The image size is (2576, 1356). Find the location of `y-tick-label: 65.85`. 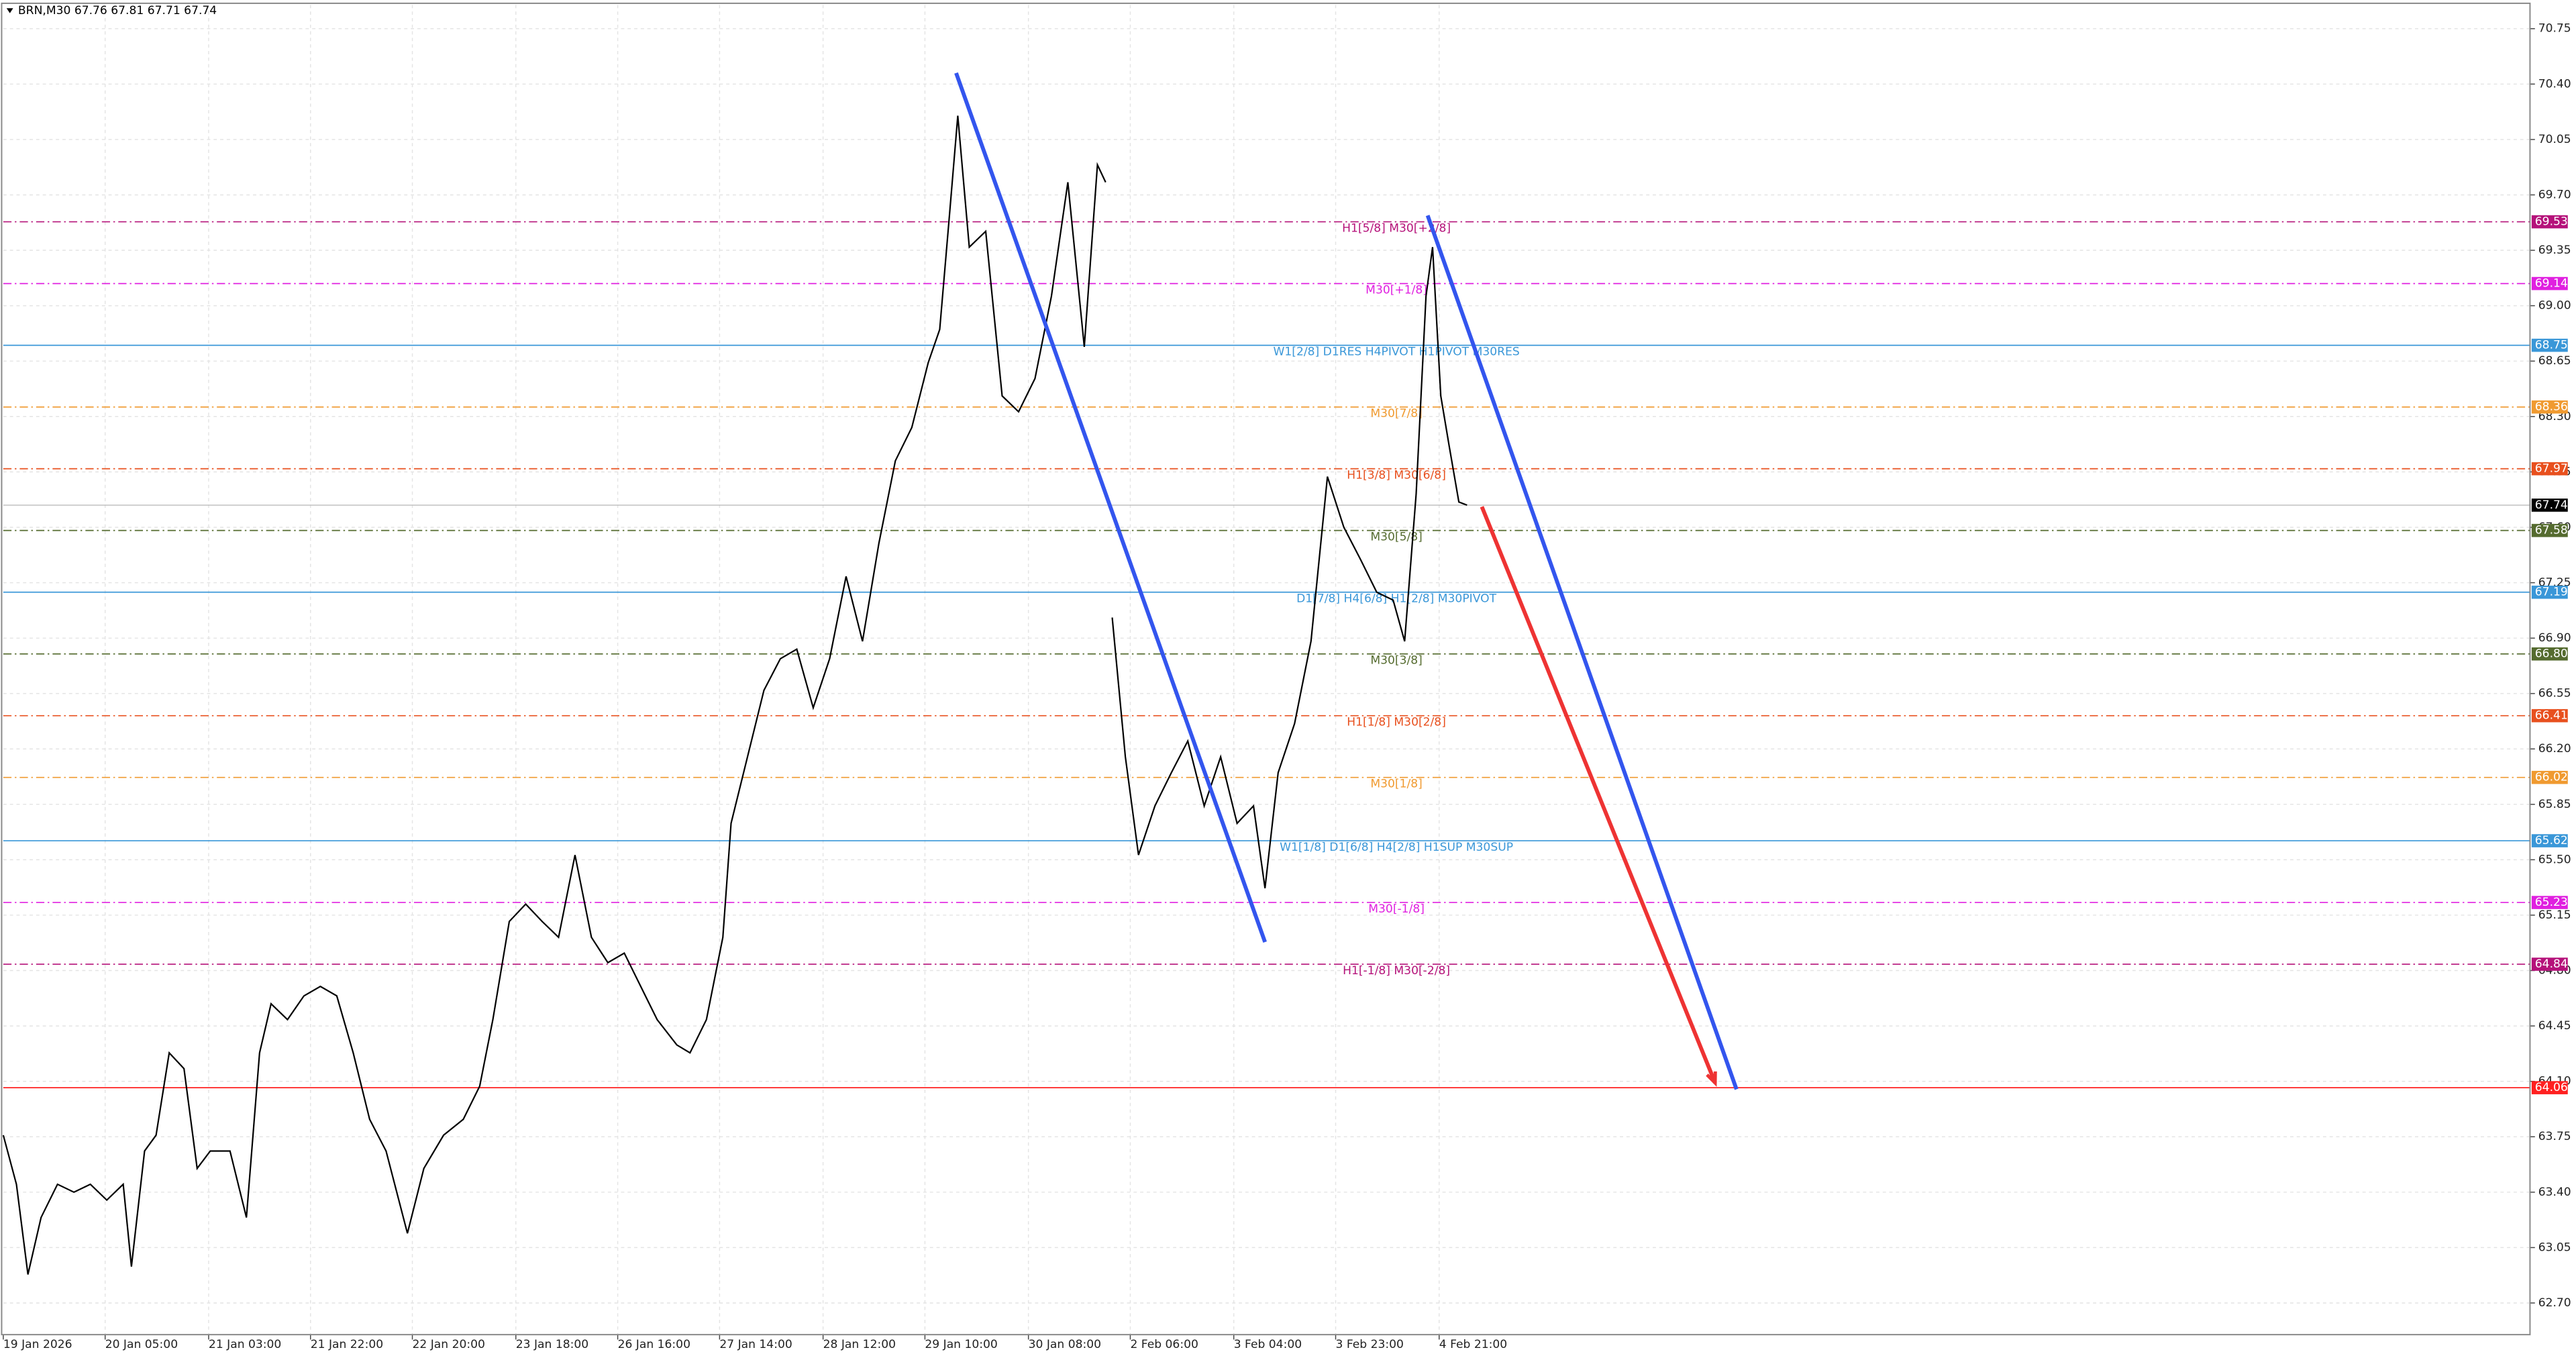

y-tick-label: 65.85 is located at coordinates (2554, 804).